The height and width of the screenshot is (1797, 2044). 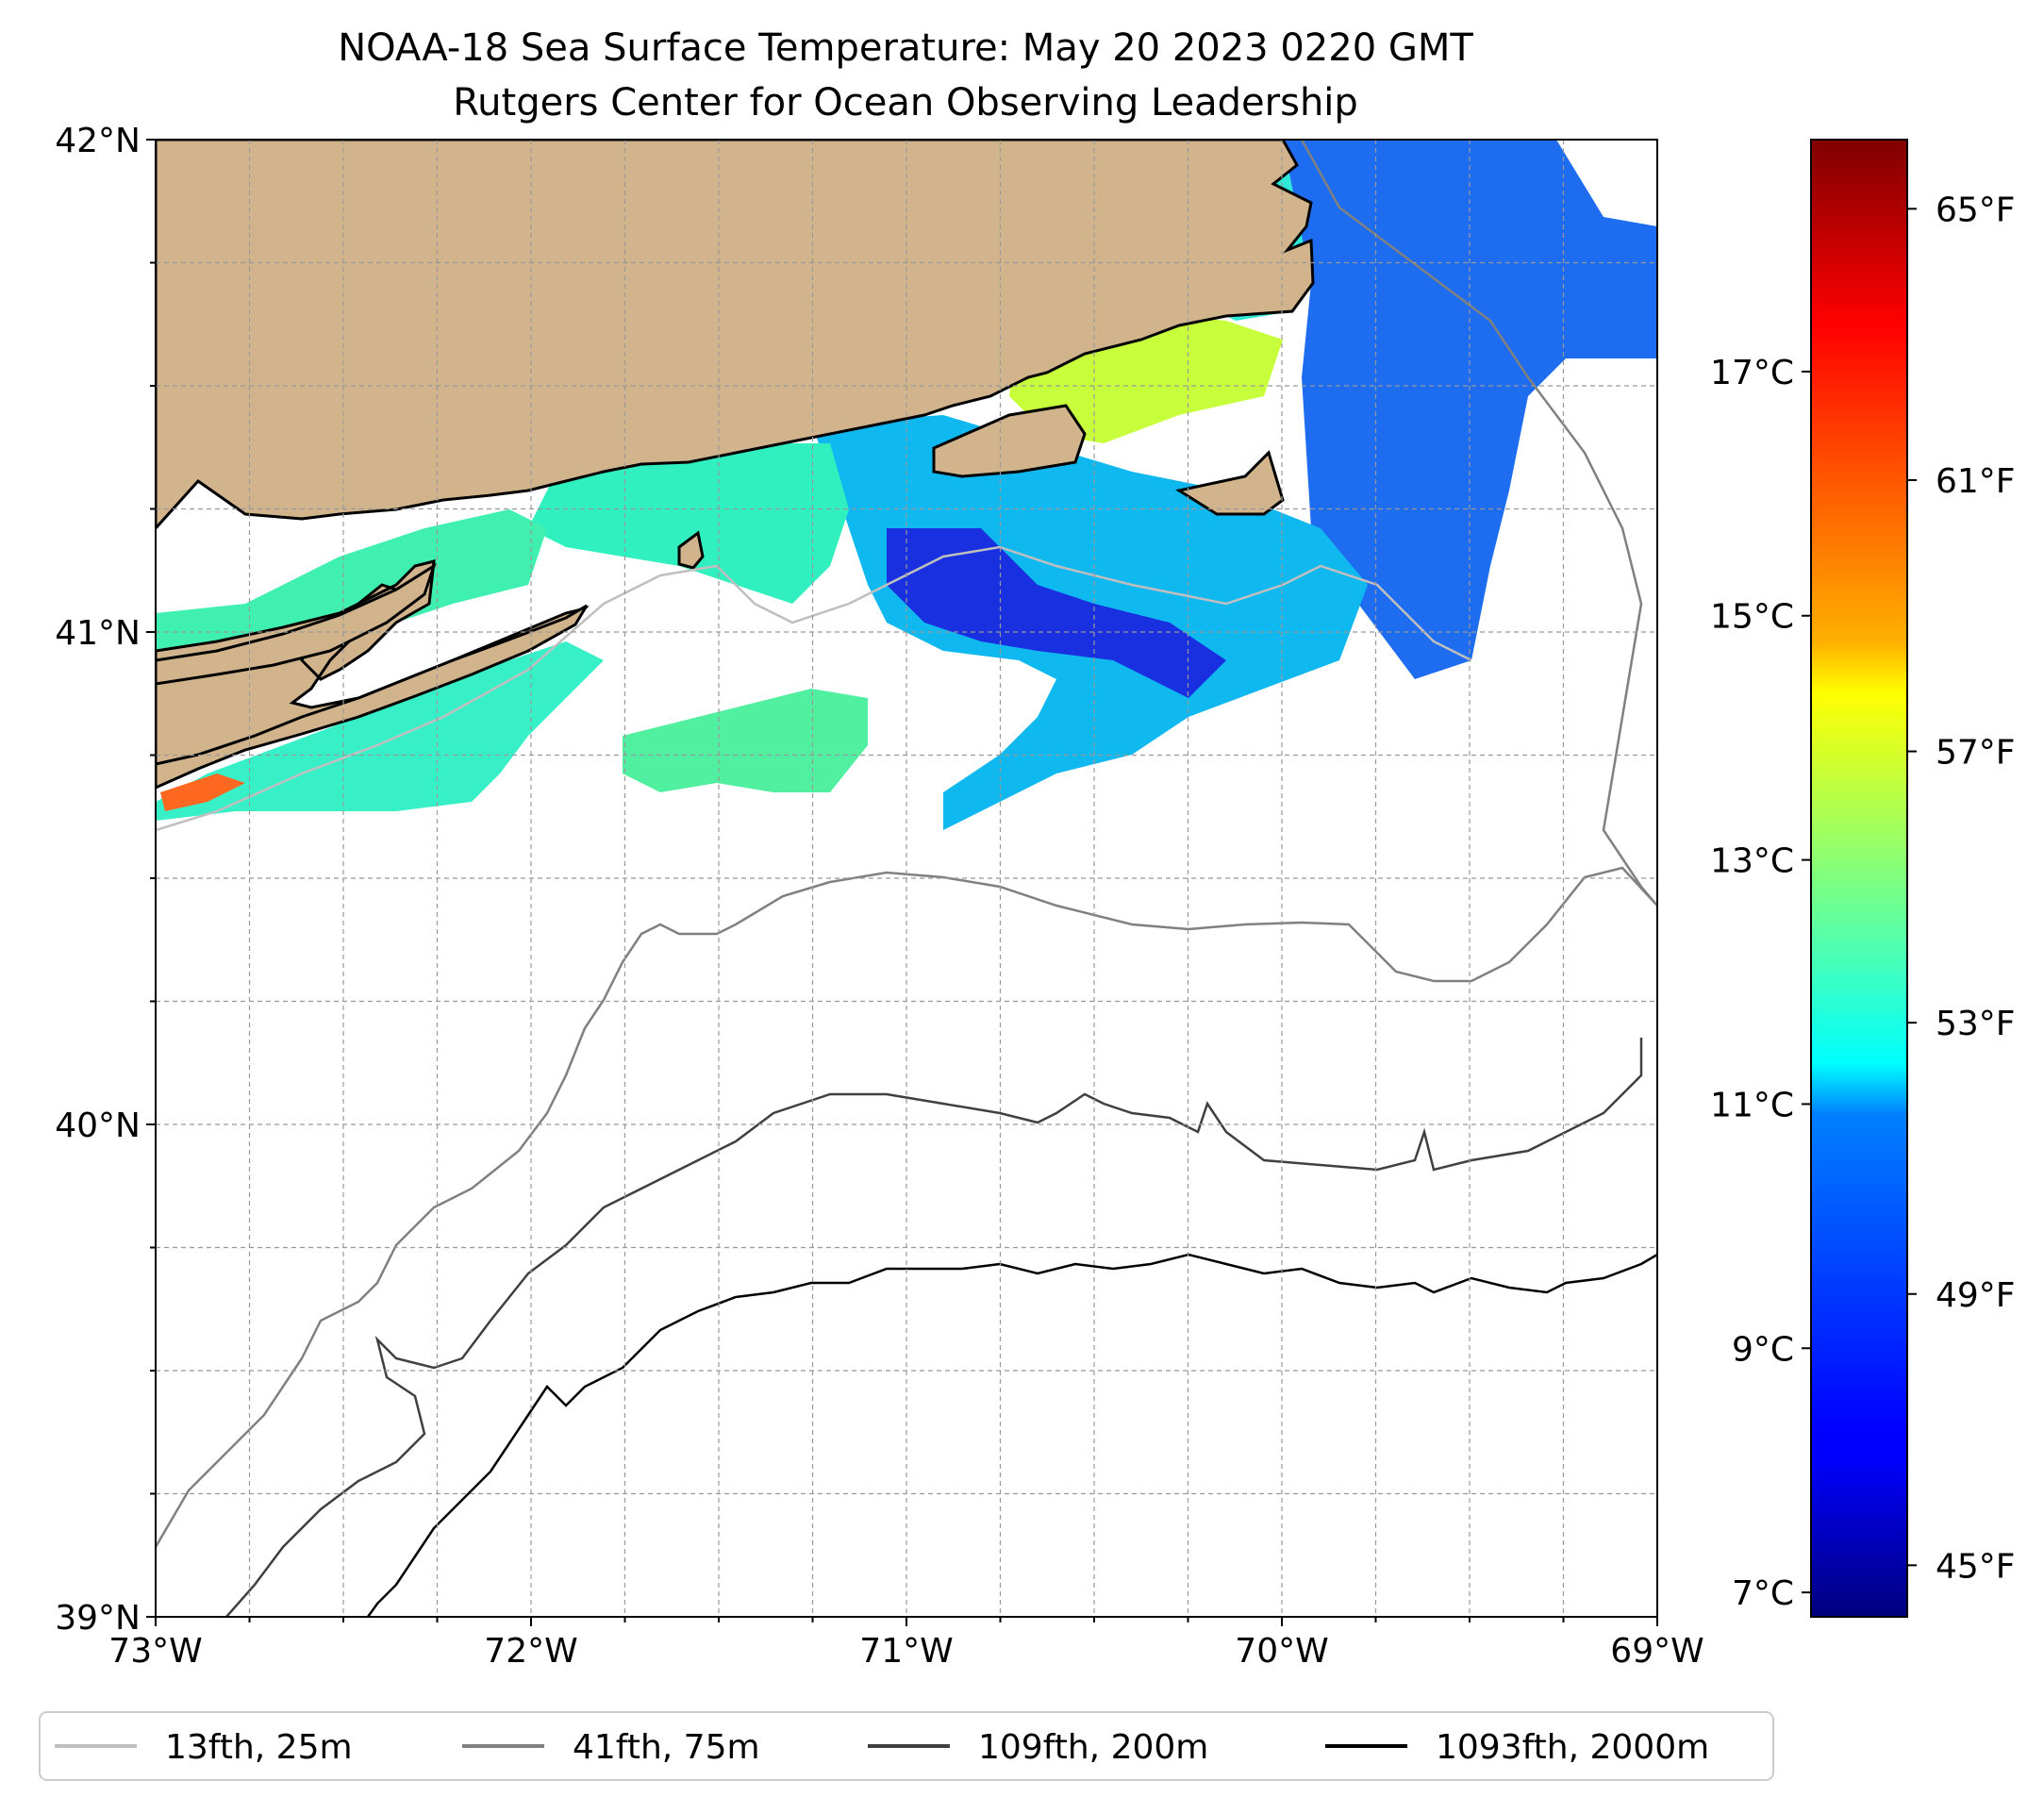 I want to click on colorbar-celsius-label: 11°C, so click(x=1752, y=1105).